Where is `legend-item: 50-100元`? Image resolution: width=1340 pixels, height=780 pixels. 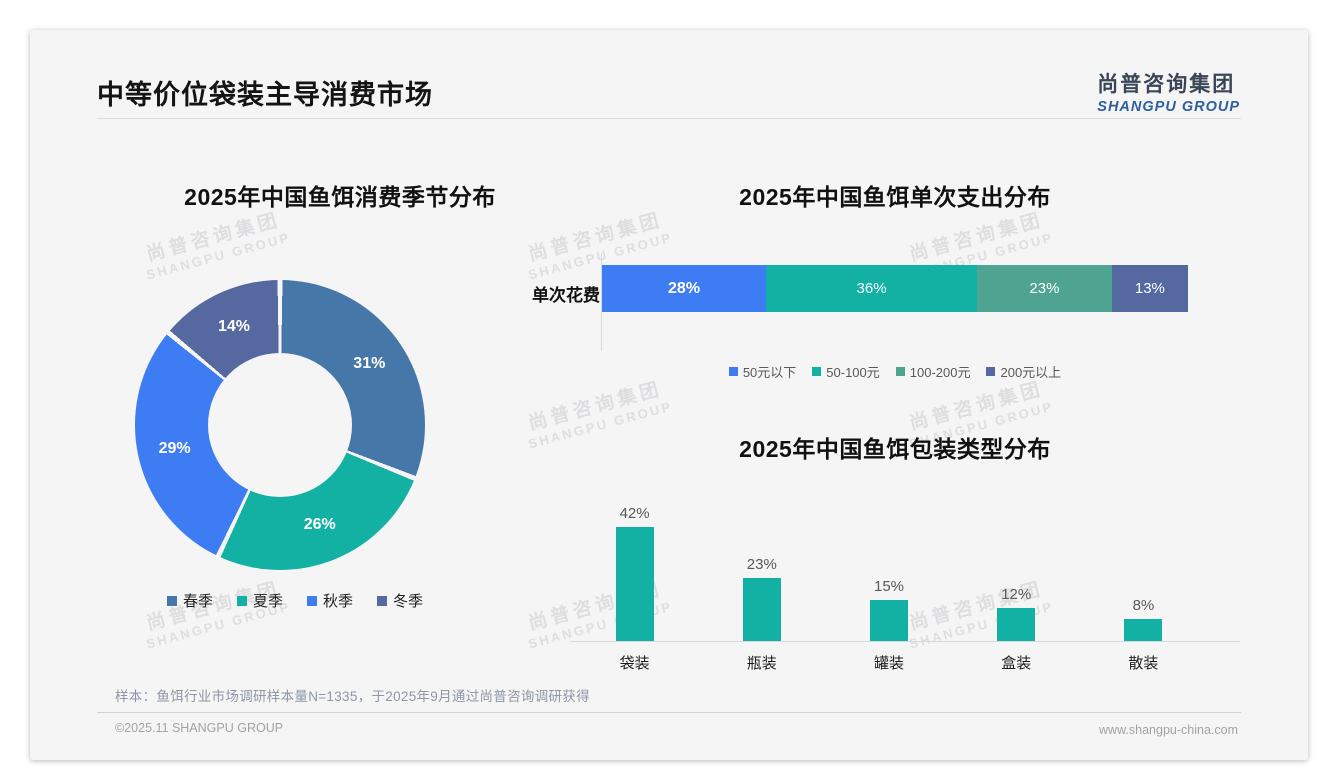 legend-item: 50-100元 is located at coordinates (846, 371).